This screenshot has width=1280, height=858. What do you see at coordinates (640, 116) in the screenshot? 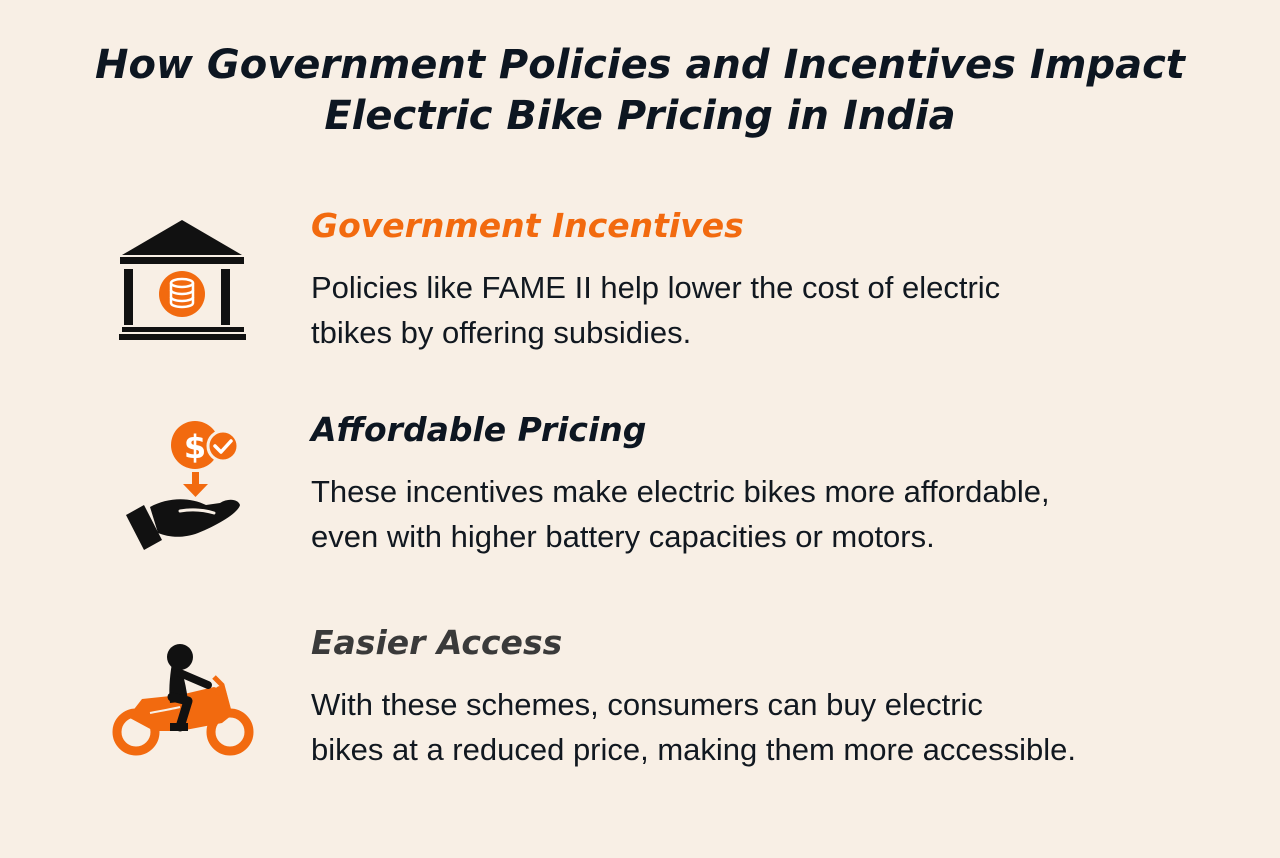
I see `page-title-line-2: Electric Bike Pricing in India` at bounding box center [640, 116].